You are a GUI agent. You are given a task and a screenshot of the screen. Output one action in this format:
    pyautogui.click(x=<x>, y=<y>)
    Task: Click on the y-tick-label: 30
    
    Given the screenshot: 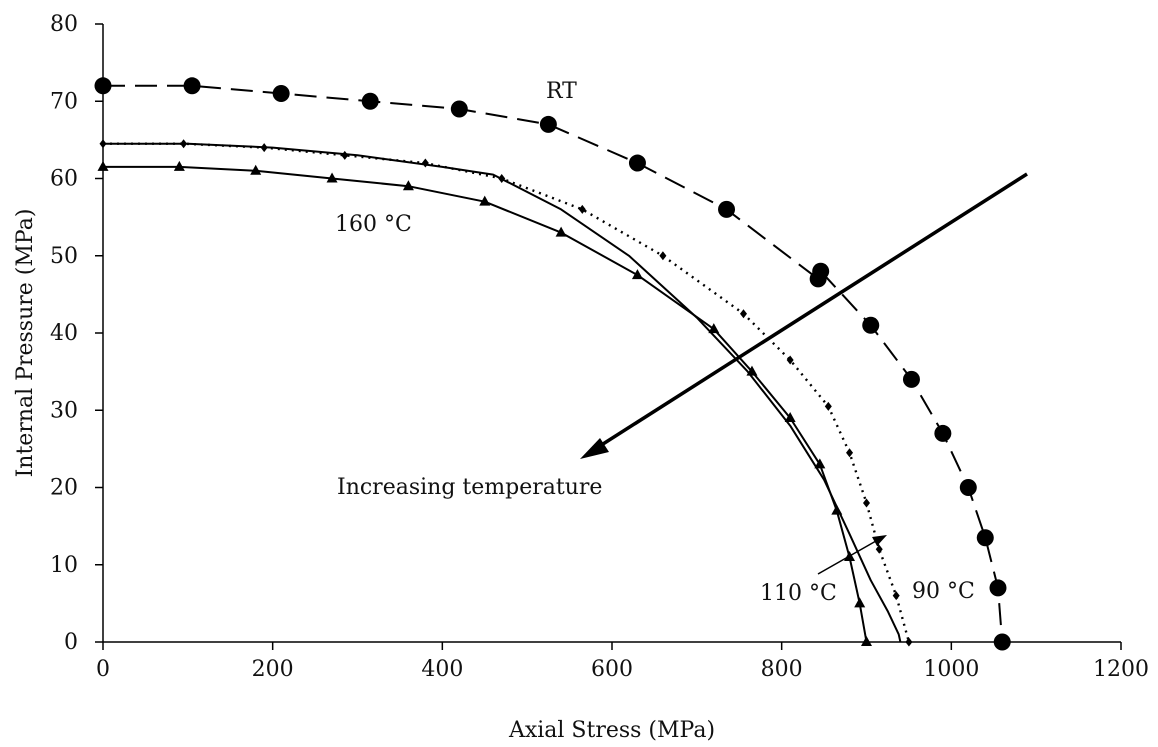 What is the action you would take?
    pyautogui.click(x=64, y=410)
    